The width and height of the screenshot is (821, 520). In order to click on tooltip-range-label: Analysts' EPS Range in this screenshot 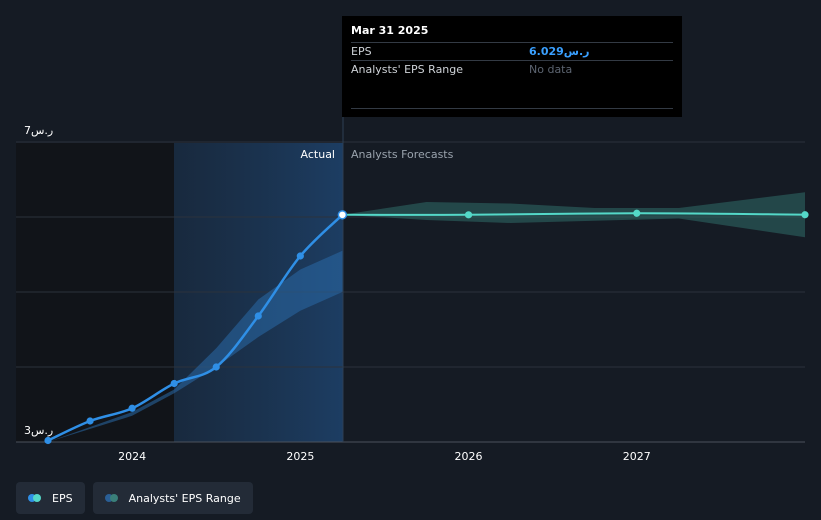, I will do `click(407, 69)`.